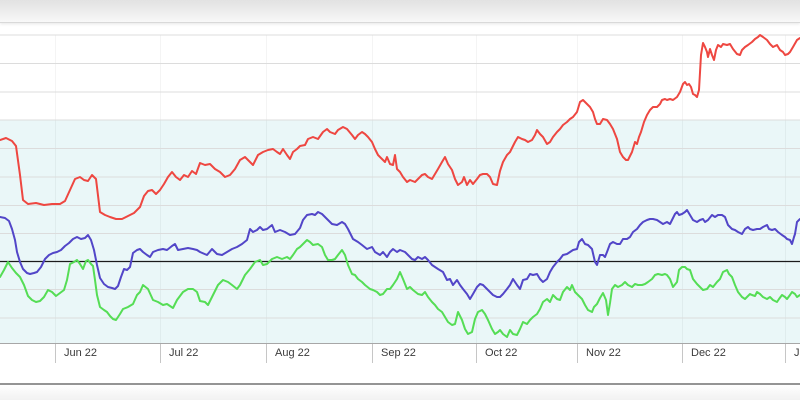 This screenshot has width=800, height=400. What do you see at coordinates (400, 11) in the screenshot?
I see `toolbar-strip` at bounding box center [400, 11].